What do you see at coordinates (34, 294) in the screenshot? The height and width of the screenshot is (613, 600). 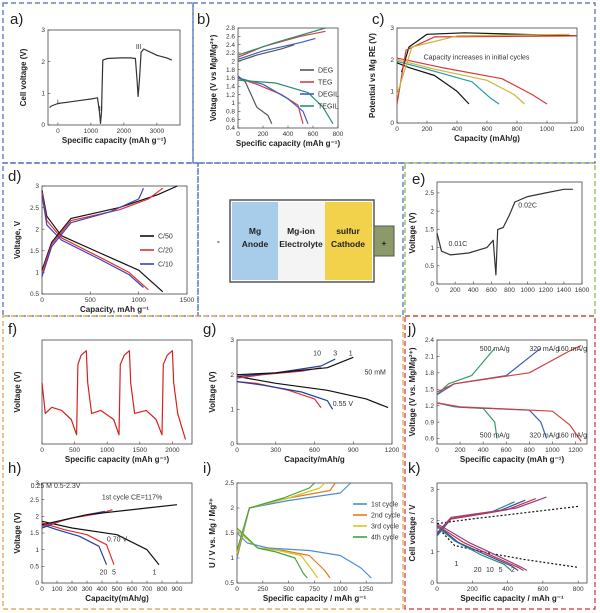 I see `y-tick-label-d-0: 0.5` at bounding box center [34, 294].